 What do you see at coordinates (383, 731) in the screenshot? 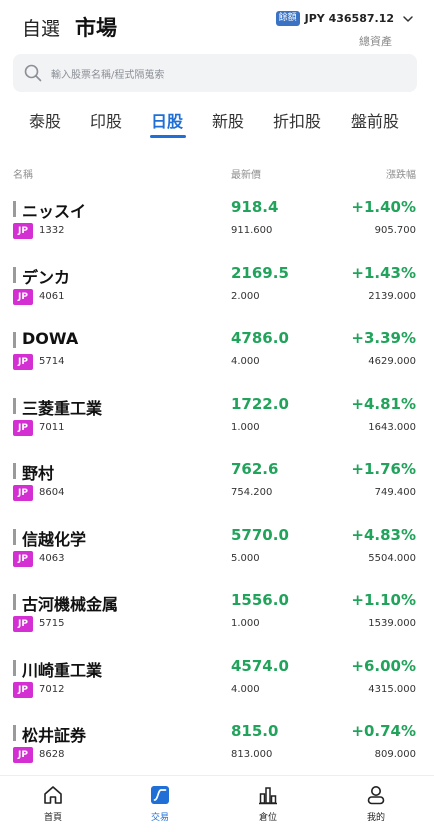
I see `stock-change: +0.74%` at bounding box center [383, 731].